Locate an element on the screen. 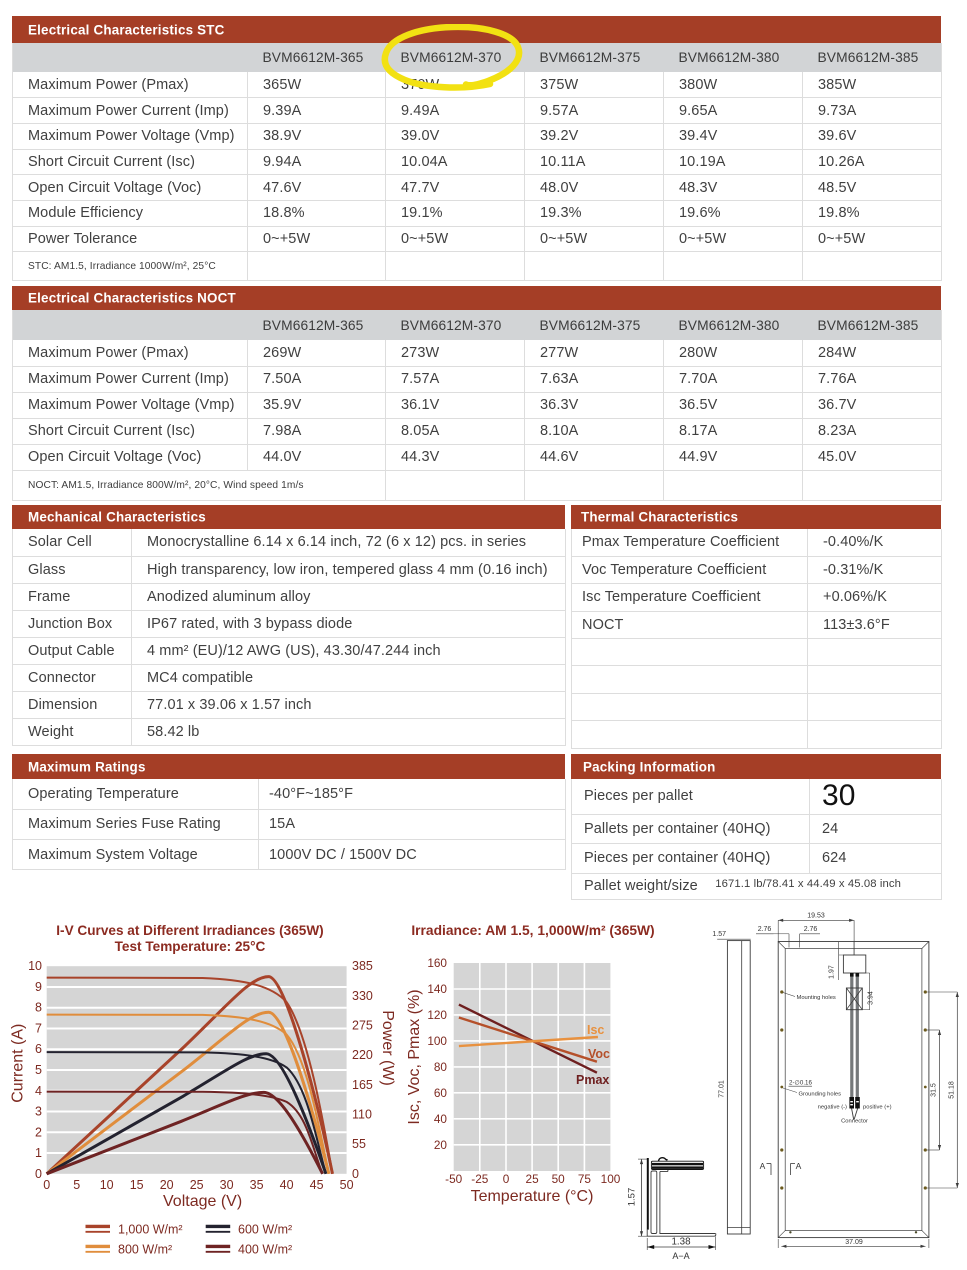  svg-text: 2 is located at coordinates (38, 1132).